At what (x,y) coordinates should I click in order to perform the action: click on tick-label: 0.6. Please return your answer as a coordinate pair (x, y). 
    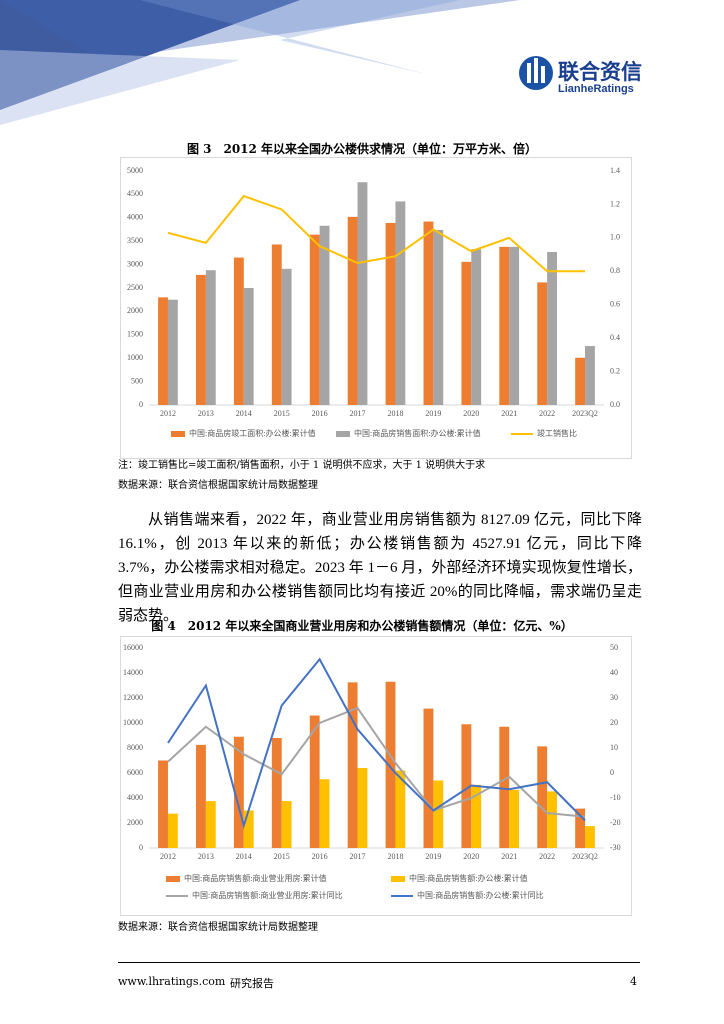
    Looking at the image, I should click on (615, 304).